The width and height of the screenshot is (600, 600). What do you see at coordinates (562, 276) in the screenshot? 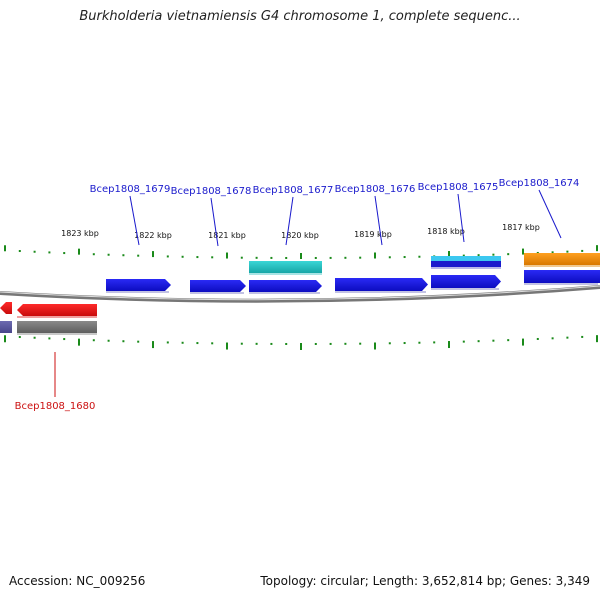
I see `gene-bcep1808-1674-arrow` at bounding box center [562, 276].